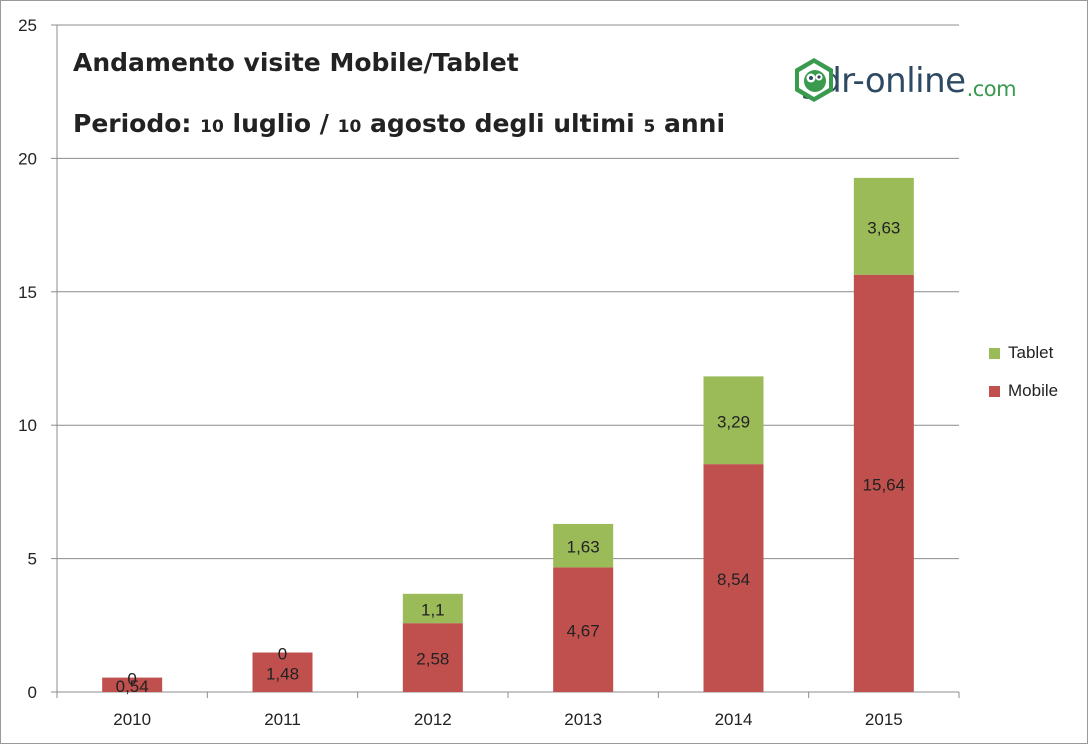 Image resolution: width=1088 pixels, height=745 pixels. I want to click on data-label-mobile: 8,54, so click(733, 579).